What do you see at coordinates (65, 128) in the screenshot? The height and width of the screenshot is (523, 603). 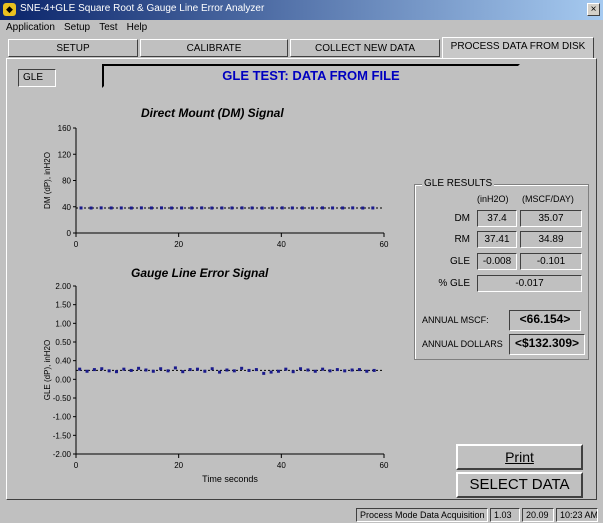 I see `y-tick-label: 160` at bounding box center [65, 128].